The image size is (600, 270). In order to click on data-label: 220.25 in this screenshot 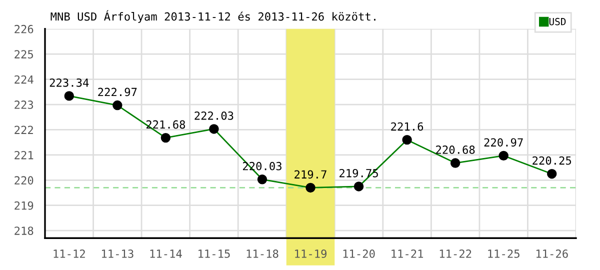, I will do `click(552, 160)`.